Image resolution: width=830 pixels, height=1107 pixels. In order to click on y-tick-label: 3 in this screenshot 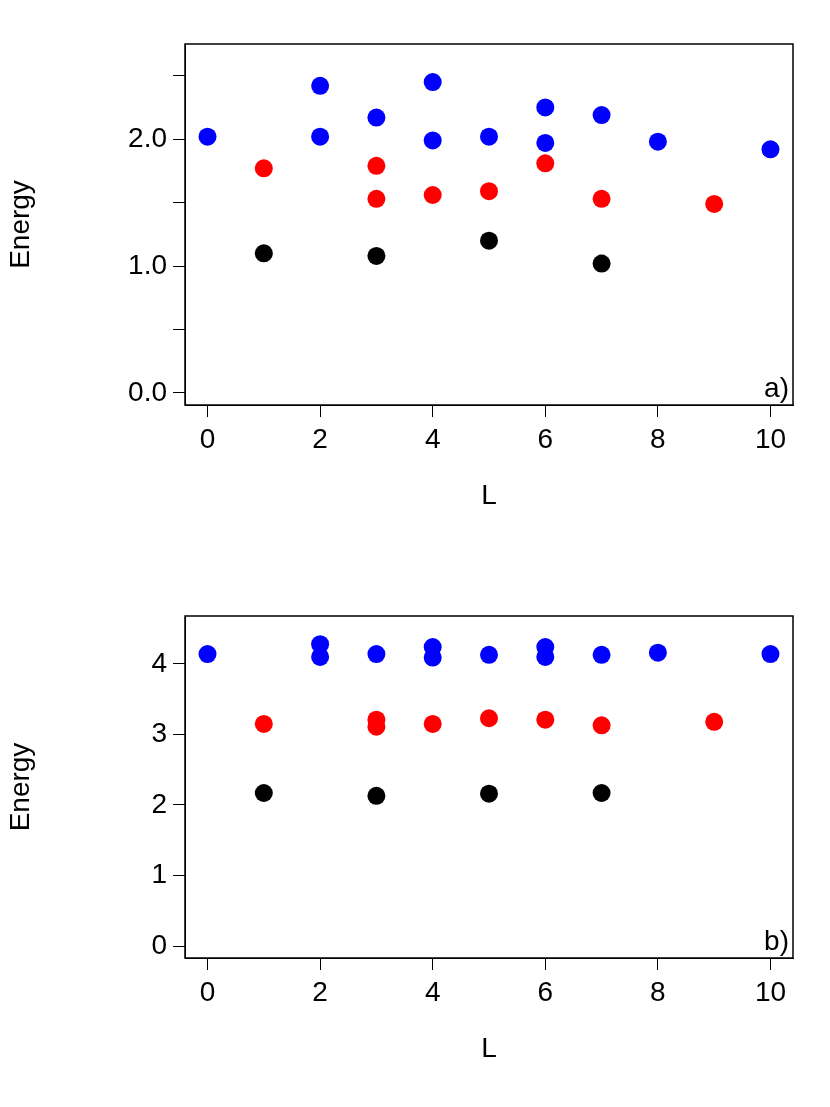, I will do `click(159, 733)`.